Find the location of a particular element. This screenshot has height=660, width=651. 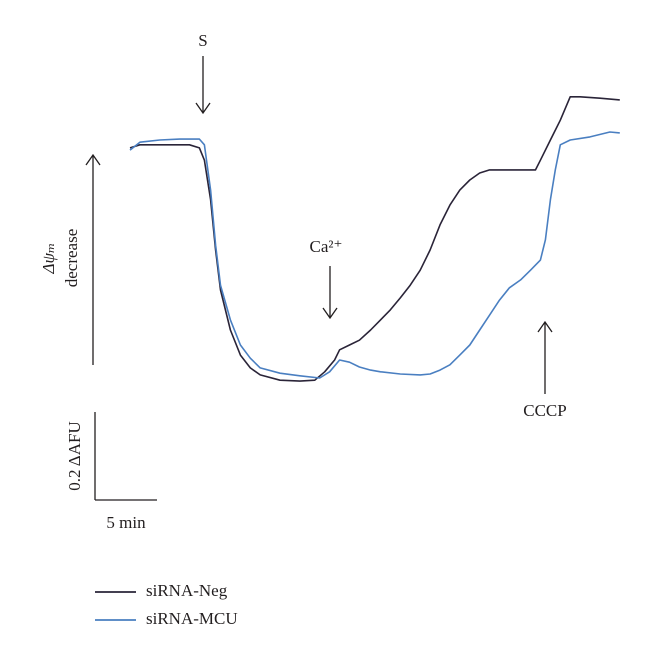

scale-label: 0.2 ΔAFU is located at coordinates (74, 456).